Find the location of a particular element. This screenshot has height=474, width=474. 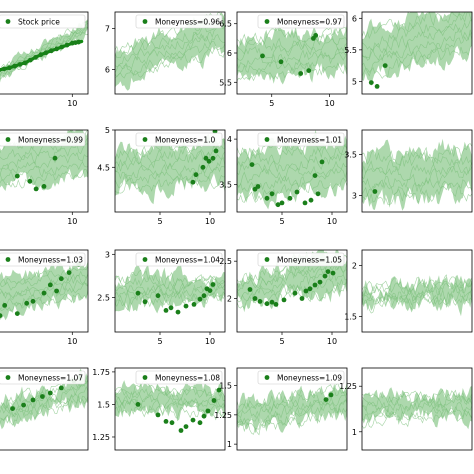

legend: Stock price is located at coordinates (43, 21).